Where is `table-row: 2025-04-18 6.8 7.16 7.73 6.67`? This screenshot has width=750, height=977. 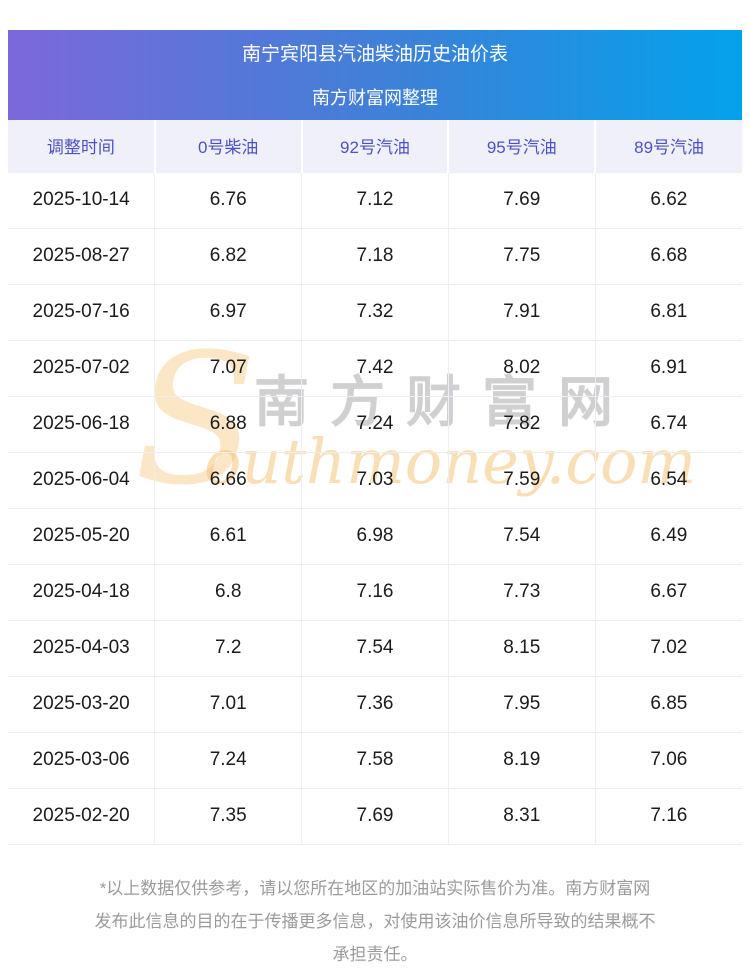 table-row: 2025-04-18 6.8 7.16 7.73 6.67 is located at coordinates (375, 591).